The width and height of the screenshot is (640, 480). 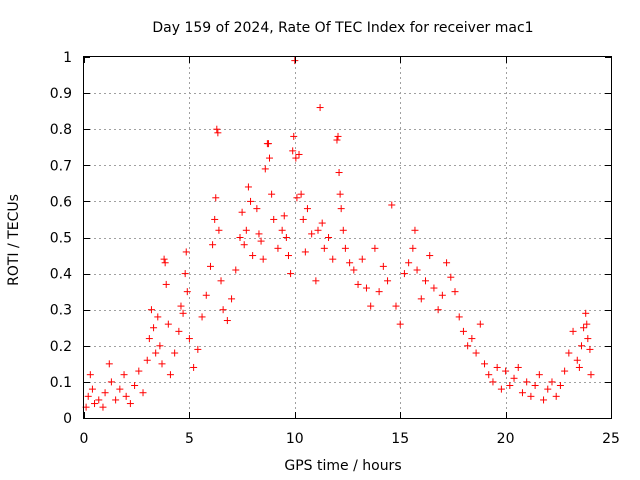 What do you see at coordinates (61, 383) in the screenshot?
I see `y-tick-label: 0.1` at bounding box center [61, 383].